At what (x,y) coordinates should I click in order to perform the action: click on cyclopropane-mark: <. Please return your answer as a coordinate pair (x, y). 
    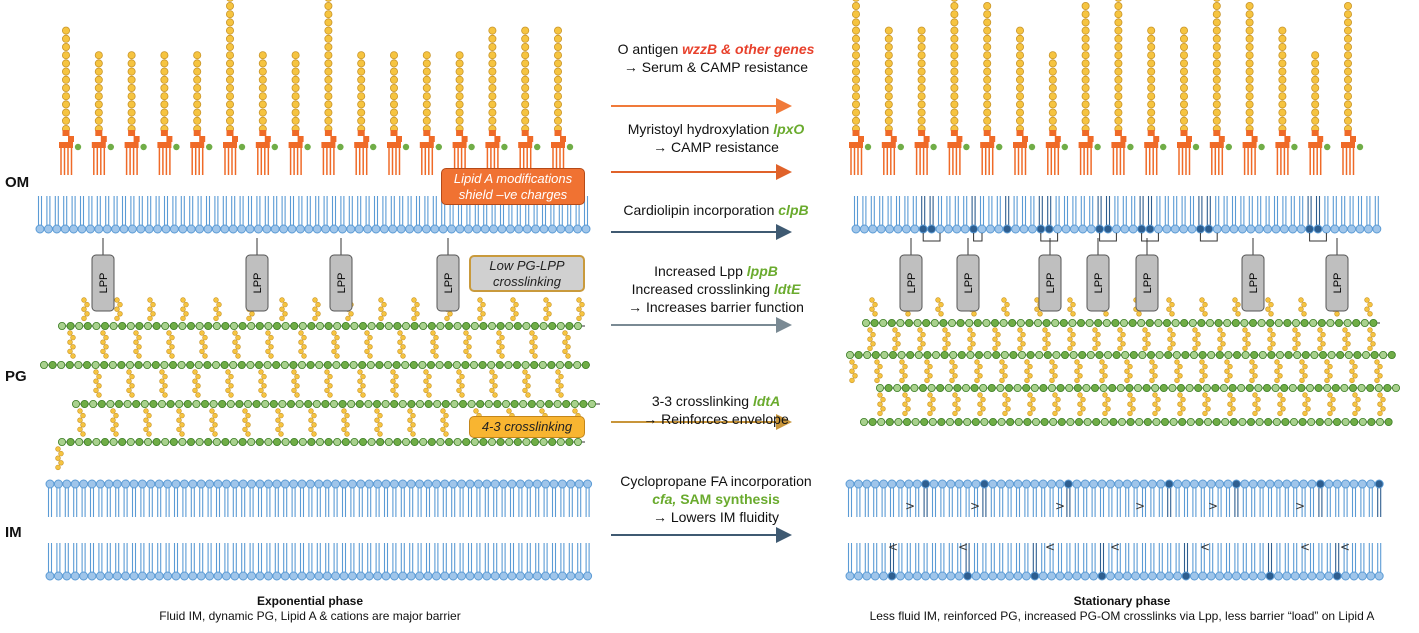
    Looking at the image, I should click on (1115, 547).